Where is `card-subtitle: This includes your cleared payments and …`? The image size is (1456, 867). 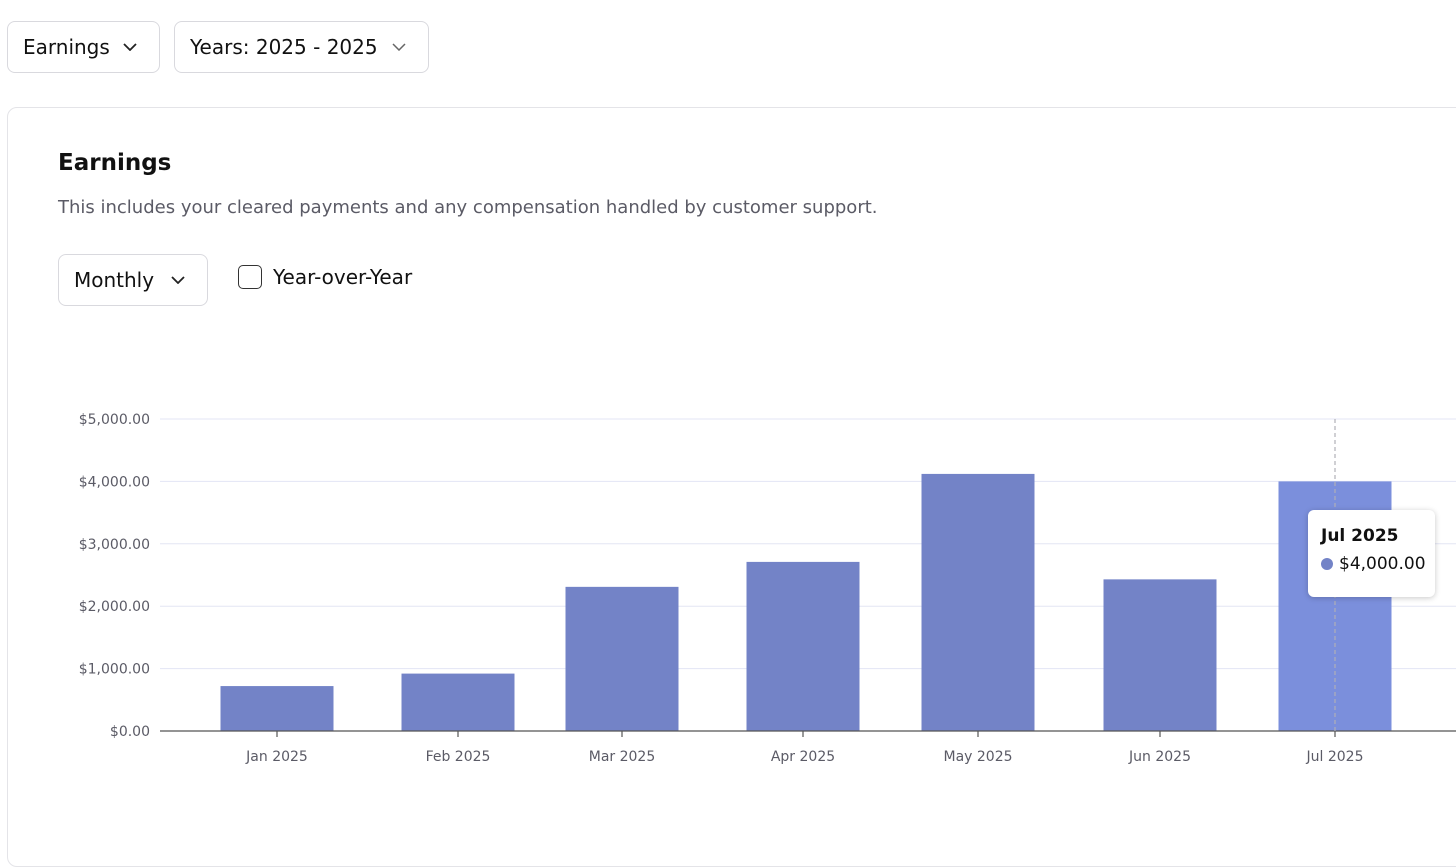 card-subtitle: This includes your cleared payments and … is located at coordinates (468, 207).